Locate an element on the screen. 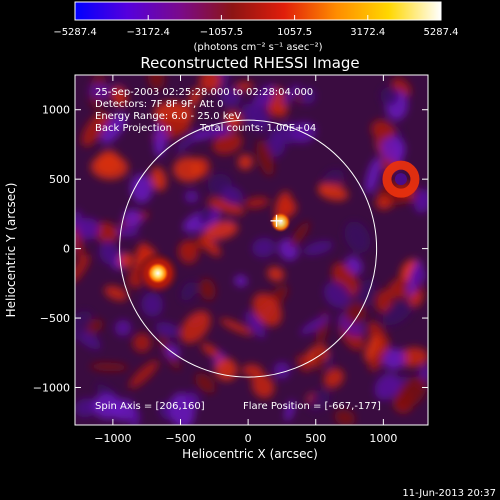  x-tick-label: −1000 is located at coordinates (112, 438).